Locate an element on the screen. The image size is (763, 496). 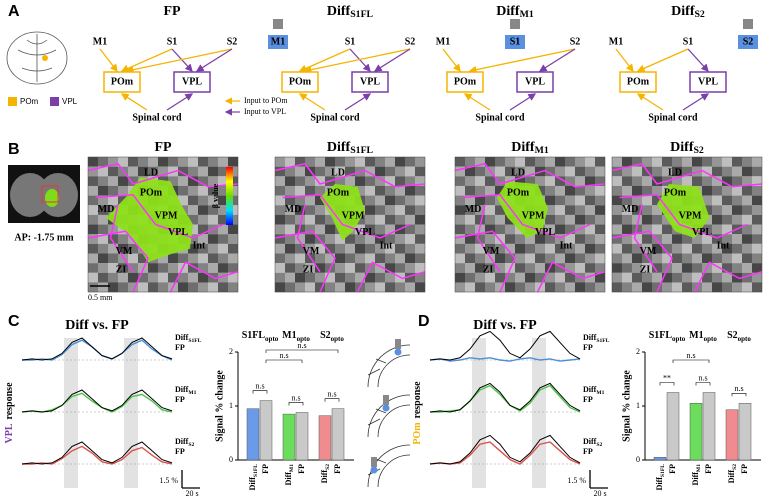
region-label: VM is located at coordinates (311, 251).